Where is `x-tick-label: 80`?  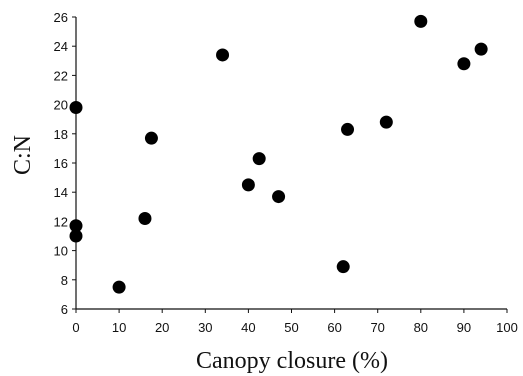
x-tick-label: 80 is located at coordinates (421, 327).